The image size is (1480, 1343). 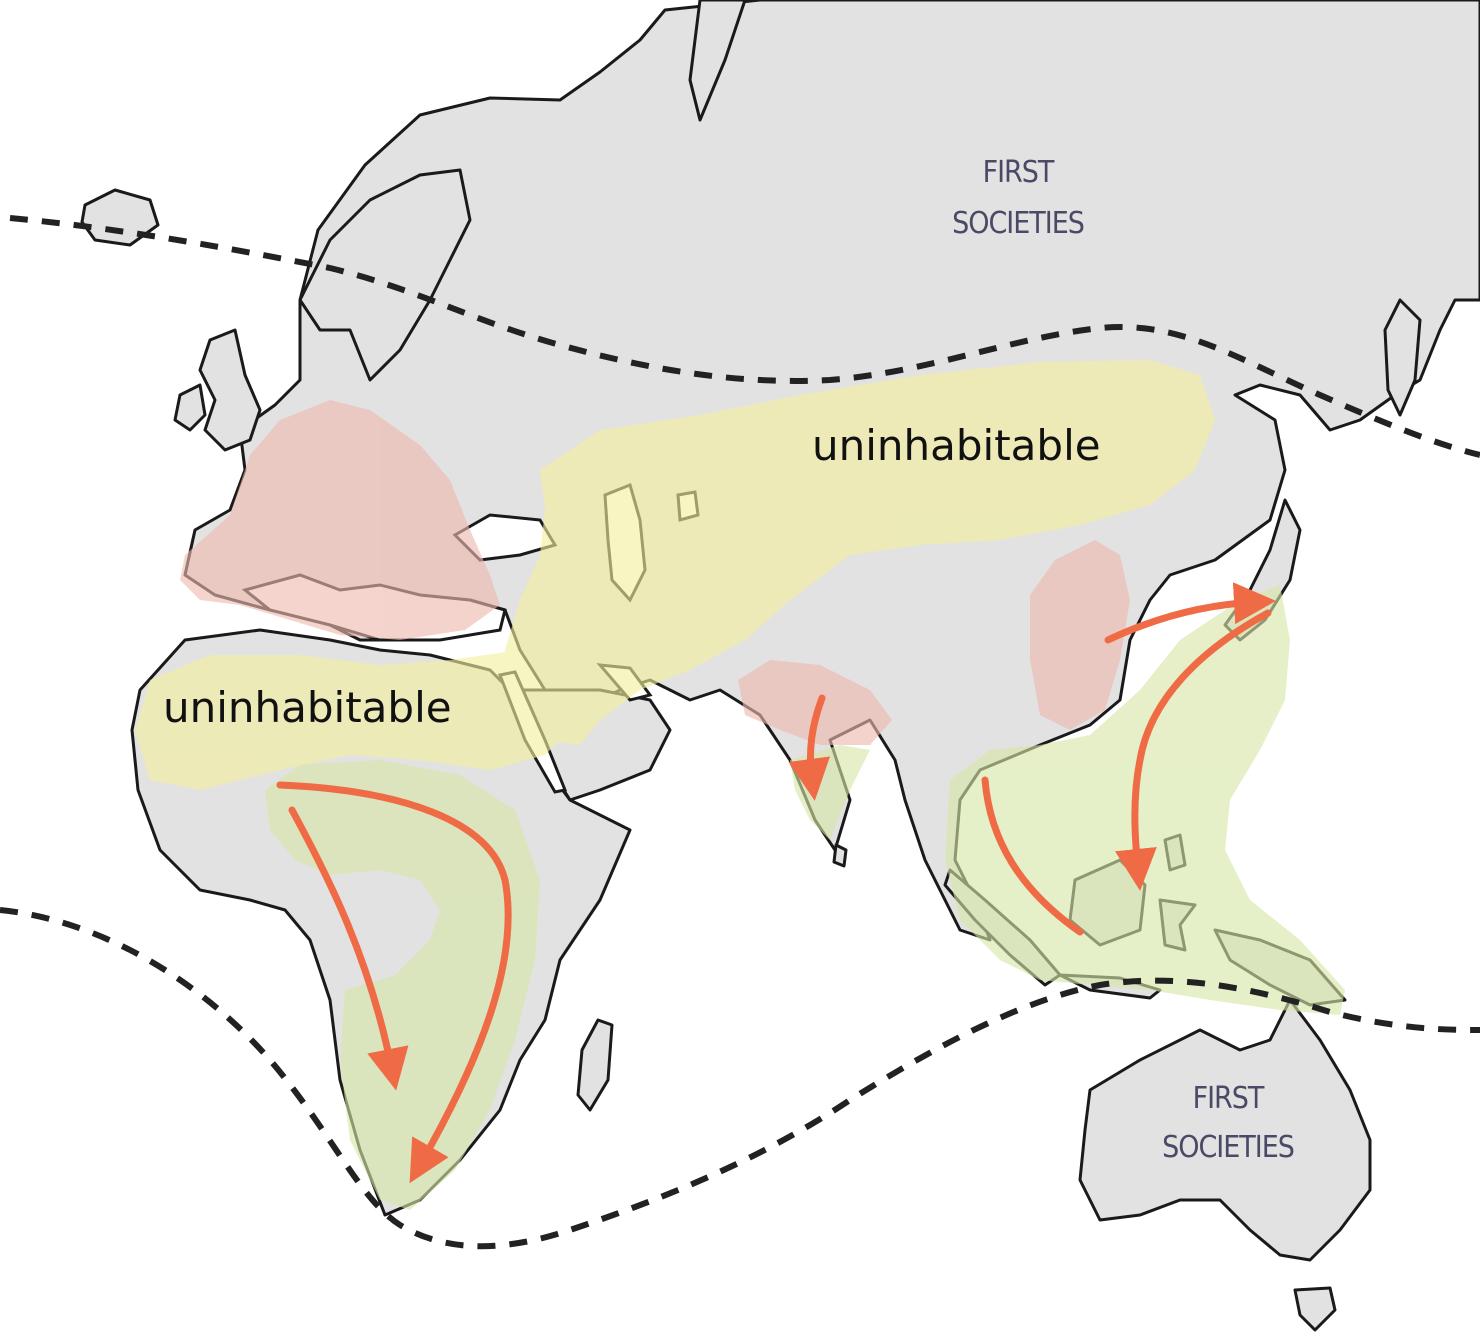 I want to click on label-uninhabitable-africa: uninhabitable, so click(x=307, y=707).